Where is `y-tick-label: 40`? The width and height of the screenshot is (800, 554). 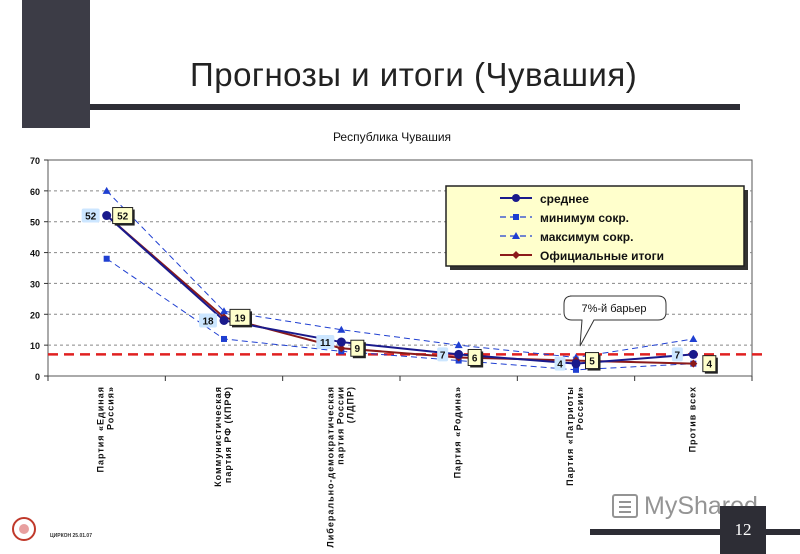 y-tick-label: 40 is located at coordinates (35, 254).